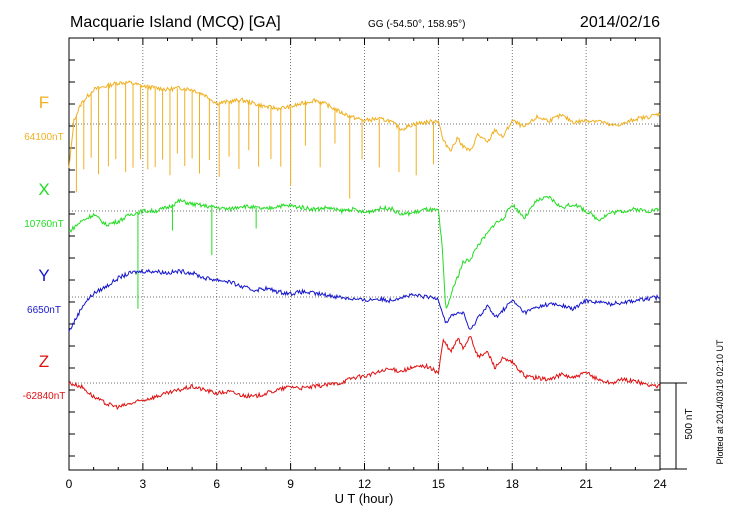  What do you see at coordinates (143, 484) in the screenshot?
I see `x-tick-label-3: 3` at bounding box center [143, 484].